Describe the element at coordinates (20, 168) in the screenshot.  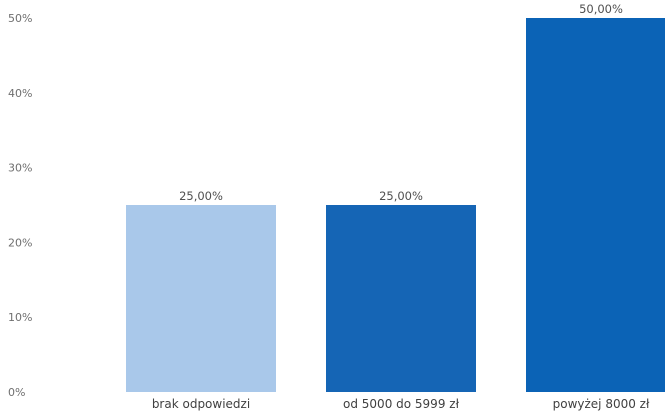
I see `y-tick-label: 30%` at that location.